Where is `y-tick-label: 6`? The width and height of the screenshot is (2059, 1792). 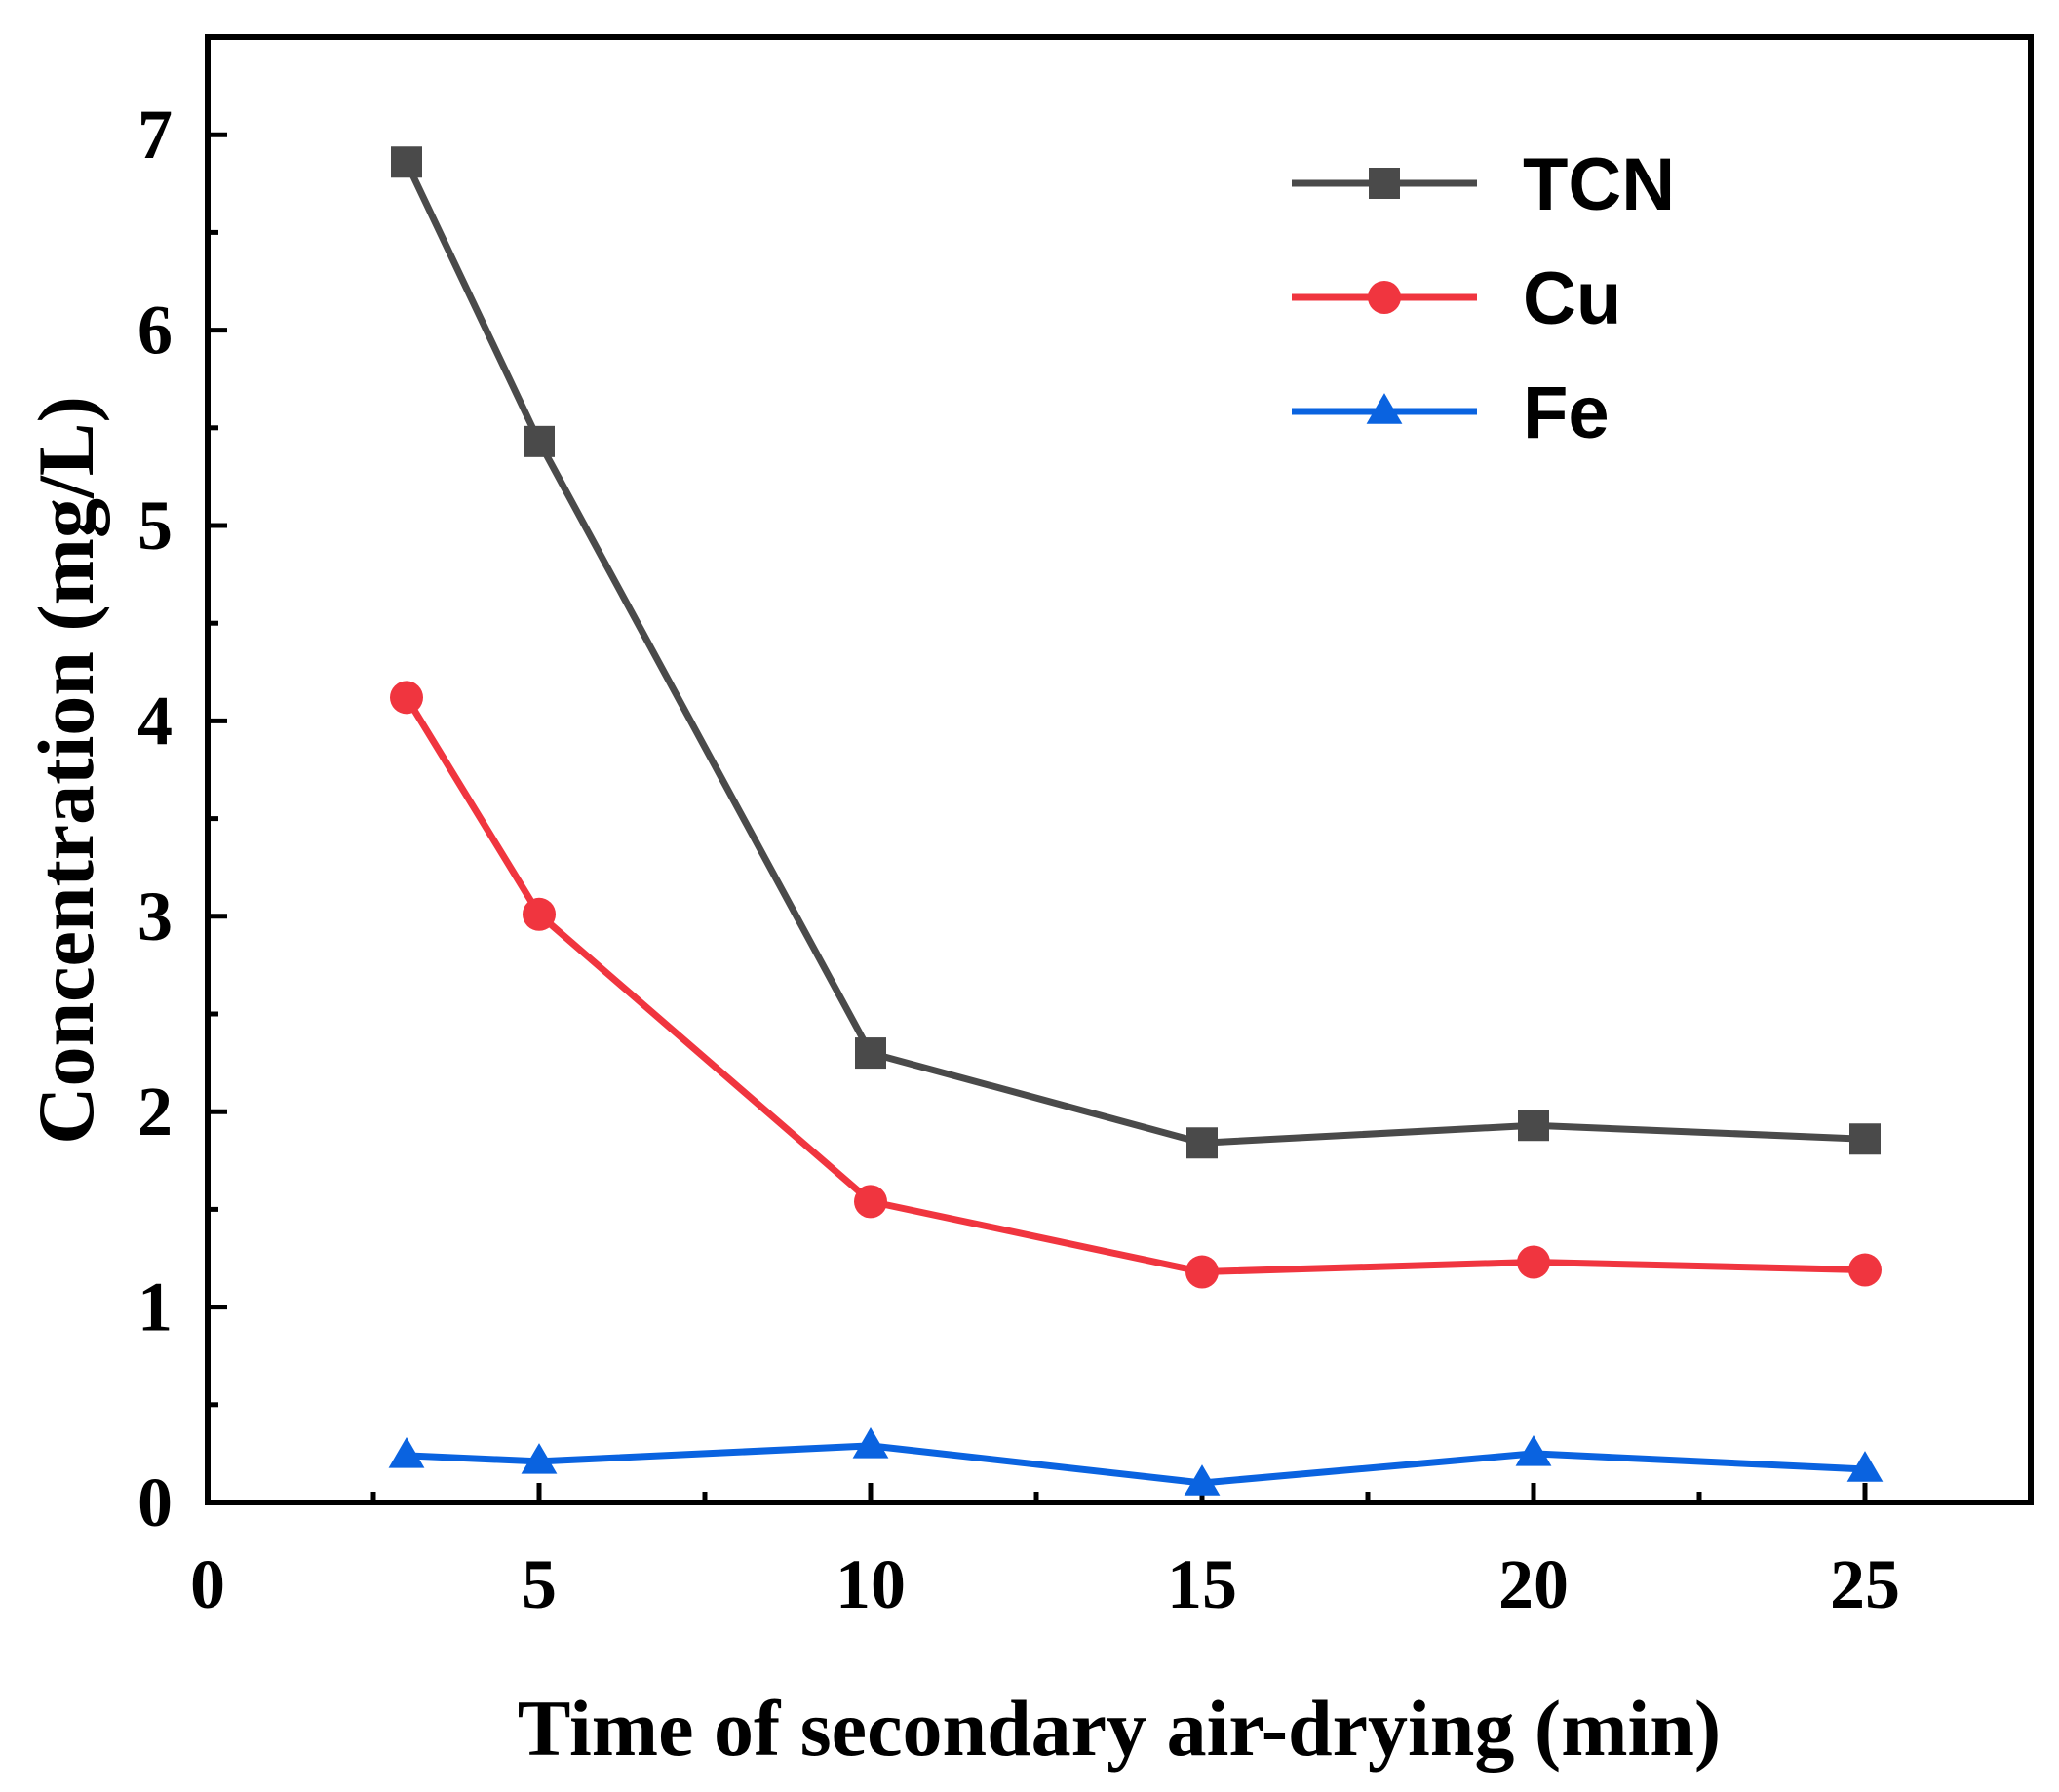 y-tick-label: 6 is located at coordinates (155, 331).